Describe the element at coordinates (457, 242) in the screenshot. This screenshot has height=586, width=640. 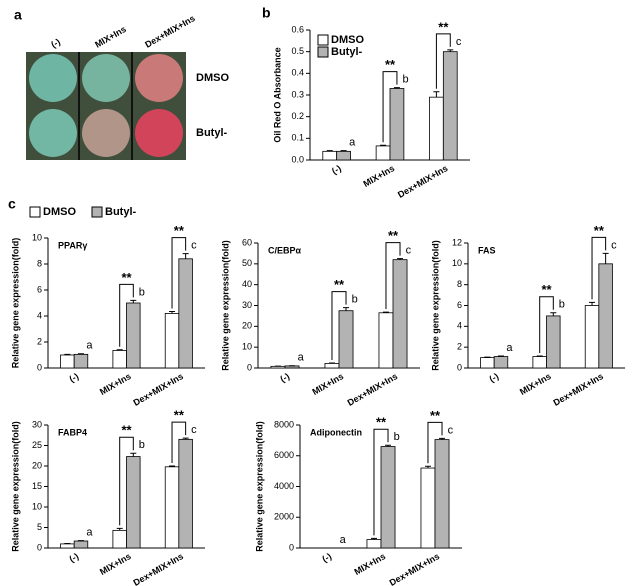
I see `y-tick-label: 12` at that location.